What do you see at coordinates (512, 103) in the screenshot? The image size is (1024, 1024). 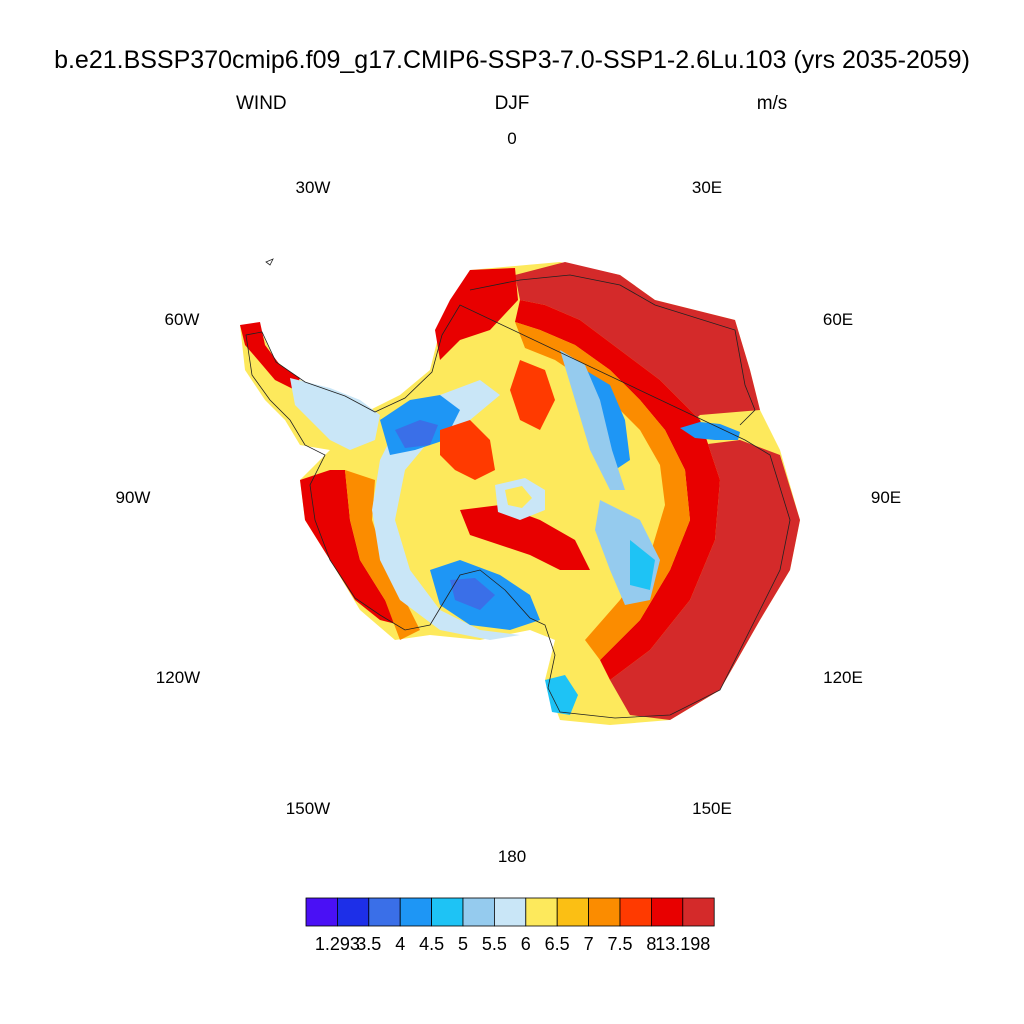 I see `season-label: DJF` at bounding box center [512, 103].